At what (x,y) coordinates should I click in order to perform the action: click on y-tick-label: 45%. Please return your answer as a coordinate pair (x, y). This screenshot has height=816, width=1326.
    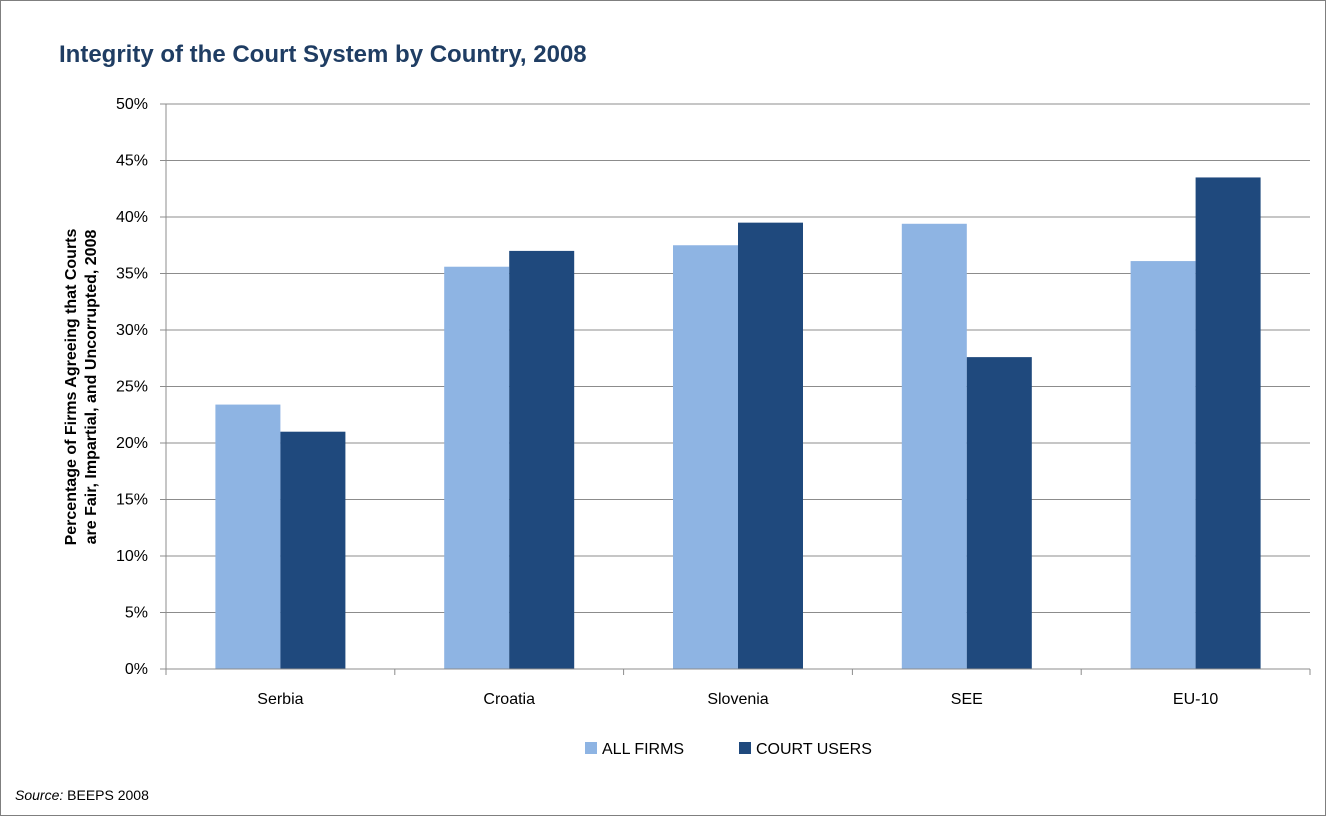
    Looking at the image, I should click on (132, 161).